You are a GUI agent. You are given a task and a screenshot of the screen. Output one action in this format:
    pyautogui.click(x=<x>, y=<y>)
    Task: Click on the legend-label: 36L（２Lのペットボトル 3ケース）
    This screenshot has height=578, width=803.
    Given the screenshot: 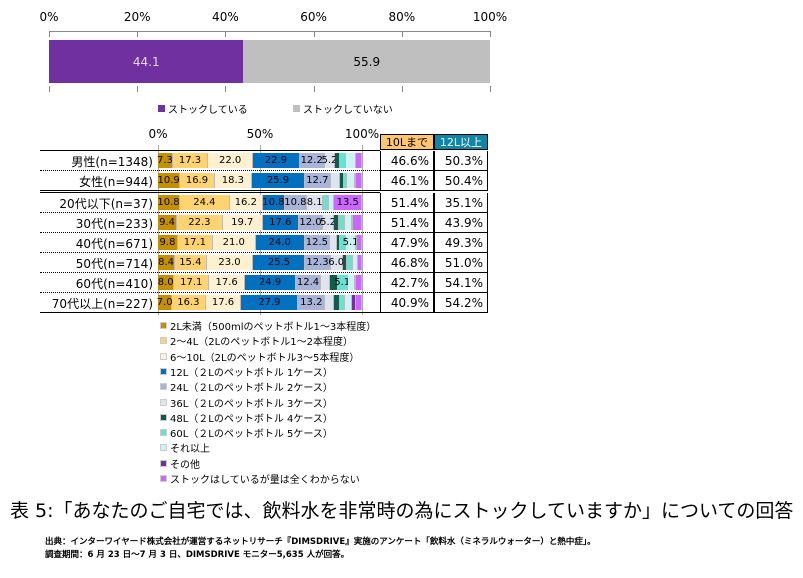 What is the action you would take?
    pyautogui.click(x=251, y=404)
    